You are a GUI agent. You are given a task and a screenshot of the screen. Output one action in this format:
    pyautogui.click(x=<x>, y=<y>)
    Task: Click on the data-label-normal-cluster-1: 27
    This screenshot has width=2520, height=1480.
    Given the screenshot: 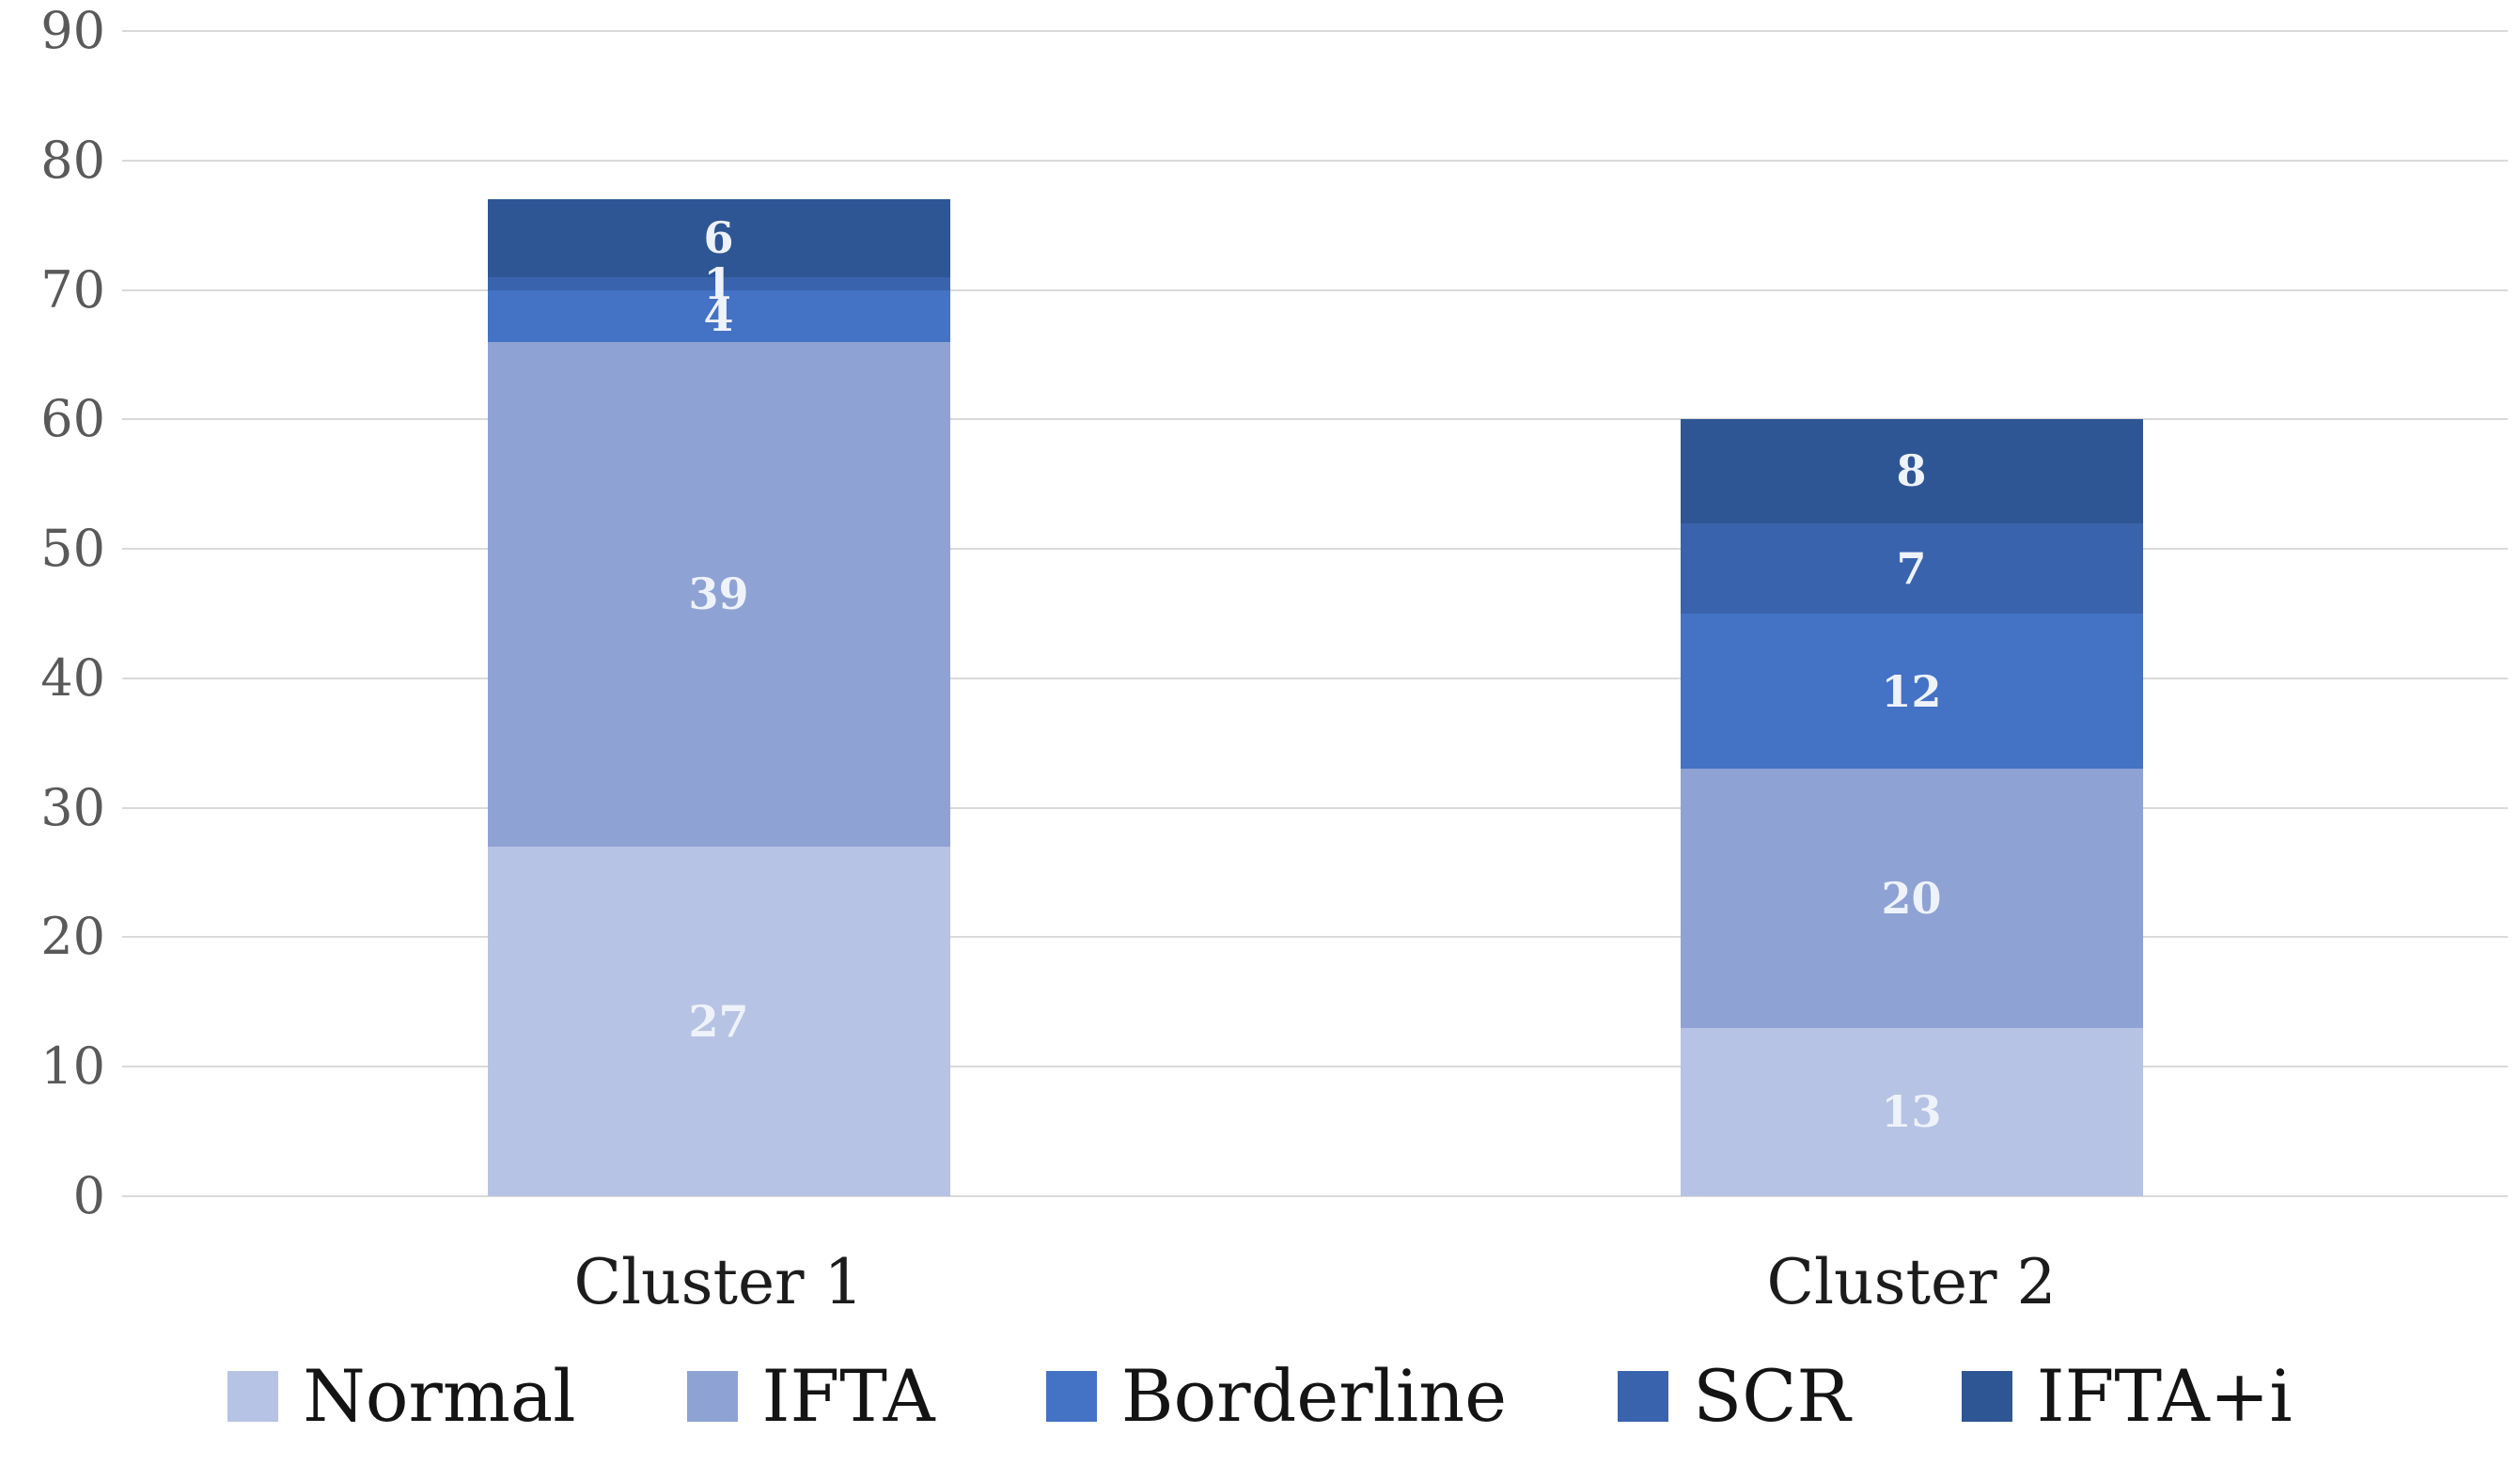 What is the action you would take?
    pyautogui.click(x=718, y=1022)
    